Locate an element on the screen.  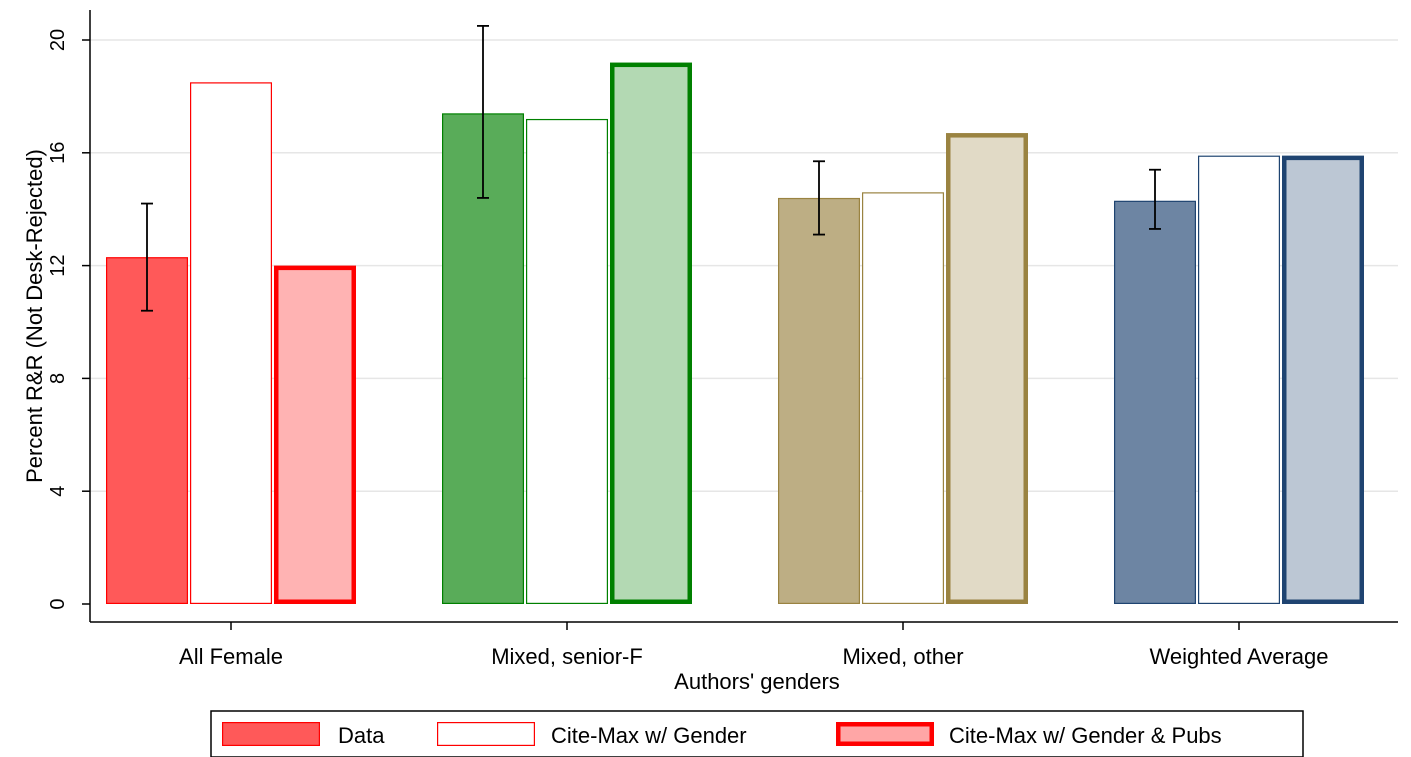
y-tick-label: 4 is located at coordinates (58, 491).